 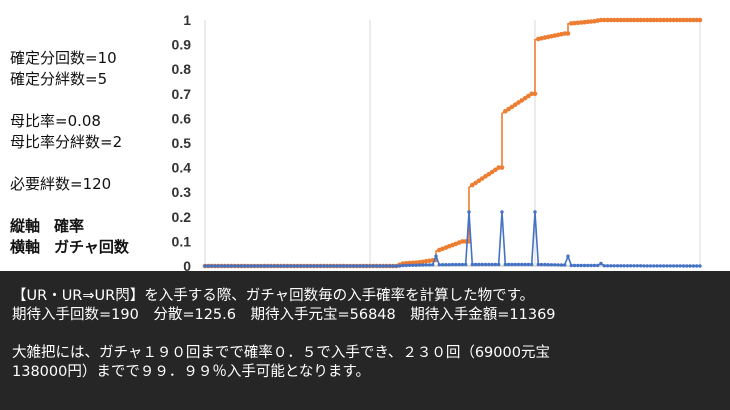 What do you see at coordinates (182, 192) in the screenshot?
I see `y-tick-label: 0.3` at bounding box center [182, 192].